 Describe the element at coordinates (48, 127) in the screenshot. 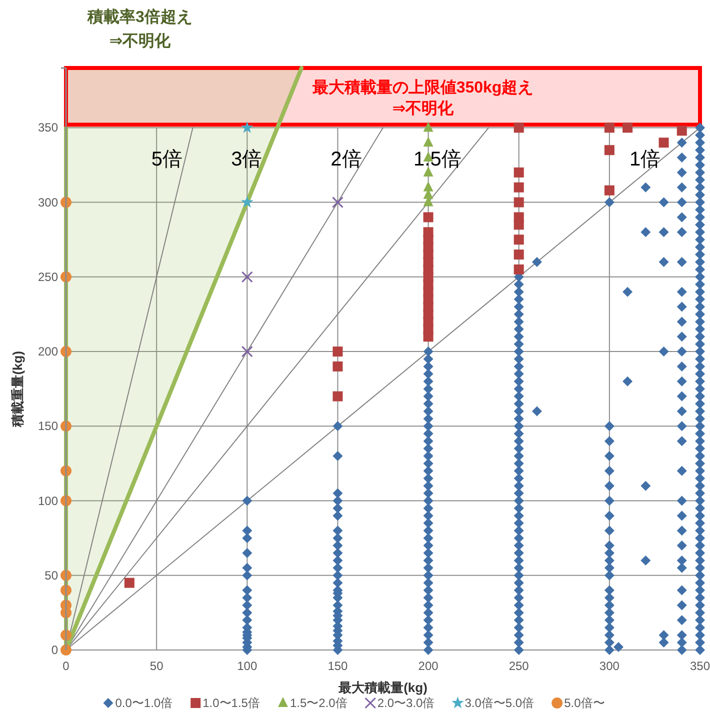

I see `y-tick-label: 350` at that location.